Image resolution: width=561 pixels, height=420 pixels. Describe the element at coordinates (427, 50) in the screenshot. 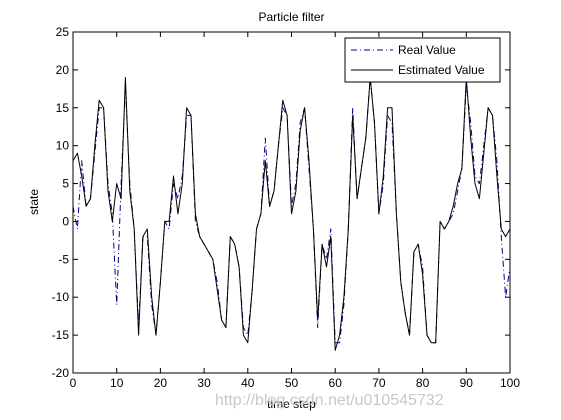

I see `legend-label-real-value: Real Value` at that location.